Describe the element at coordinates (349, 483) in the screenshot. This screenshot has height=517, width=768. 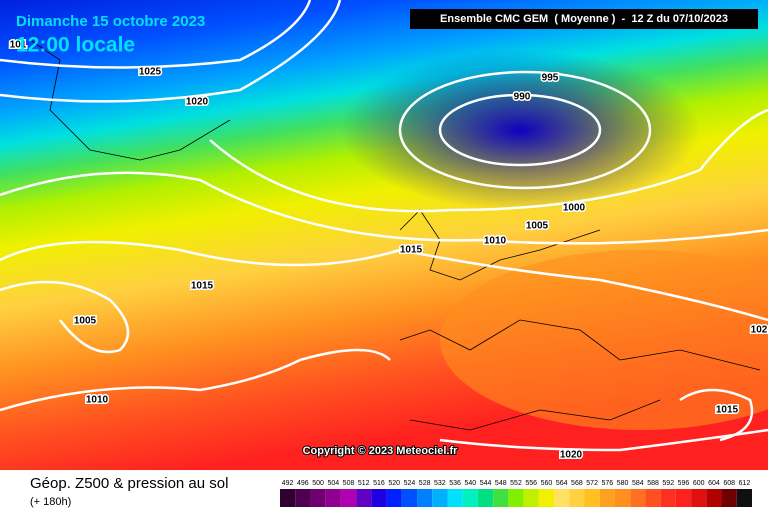
I see `scale-label: 508` at that location.